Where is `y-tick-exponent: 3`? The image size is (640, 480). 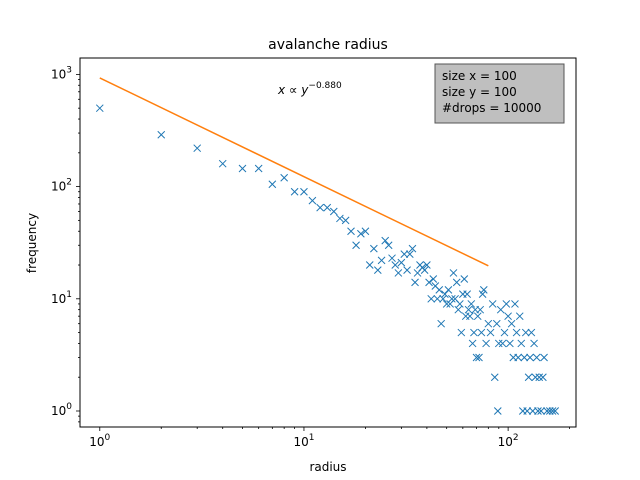 y-tick-exponent: 3 is located at coordinates (69, 70).